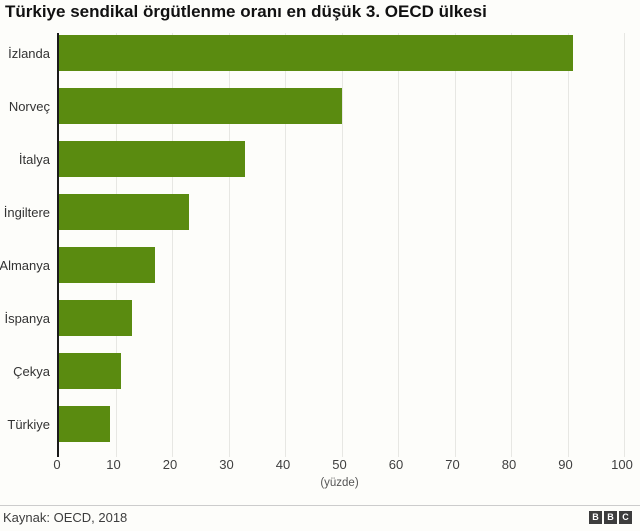 The height and width of the screenshot is (531, 640). I want to click on x-axis: 0 10 20 30 40 50 60 70 80 90 100, so click(342, 465).